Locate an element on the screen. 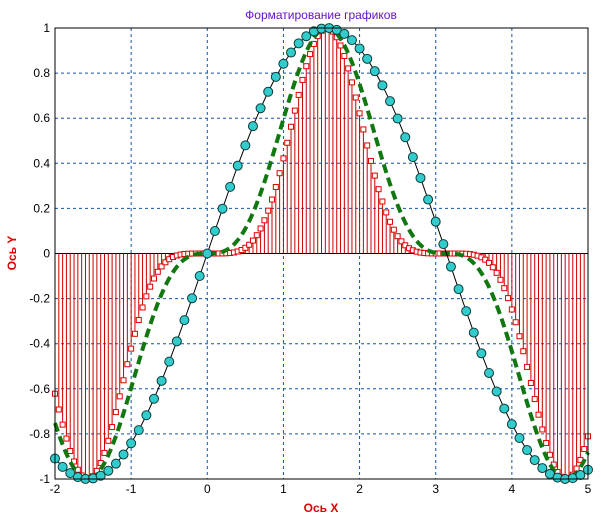 The width and height of the screenshot is (601, 520). x-tick-label: -2 is located at coordinates (55, 489).